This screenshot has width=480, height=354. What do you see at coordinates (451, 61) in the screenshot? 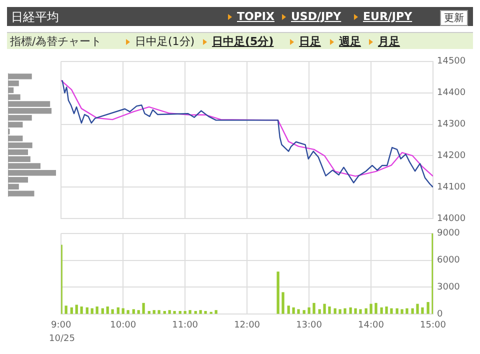
I see `y-tick-label: 14500` at bounding box center [451, 61].